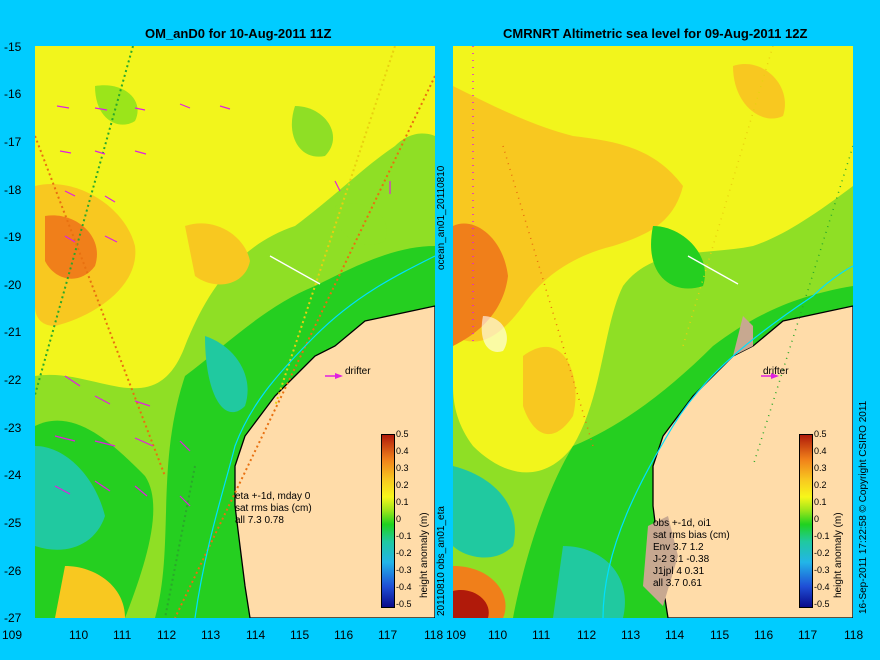 Image resolution: width=880 pixels, height=660 pixels. I want to click on y-tick: -21, so click(13, 332).